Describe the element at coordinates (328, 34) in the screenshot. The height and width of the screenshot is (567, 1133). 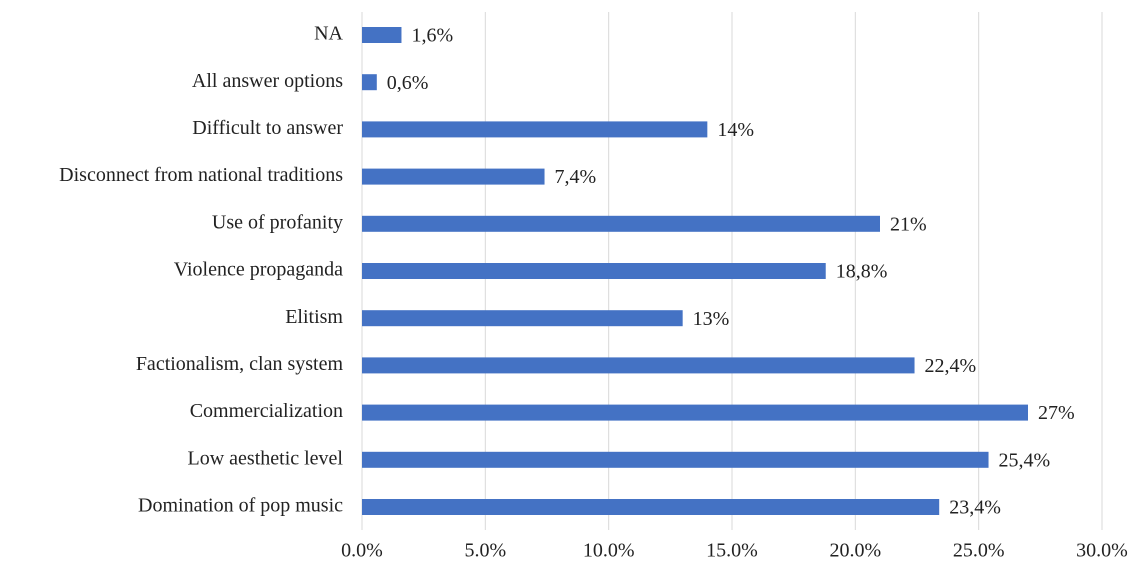
I see `y-tick-label: NA` at that location.